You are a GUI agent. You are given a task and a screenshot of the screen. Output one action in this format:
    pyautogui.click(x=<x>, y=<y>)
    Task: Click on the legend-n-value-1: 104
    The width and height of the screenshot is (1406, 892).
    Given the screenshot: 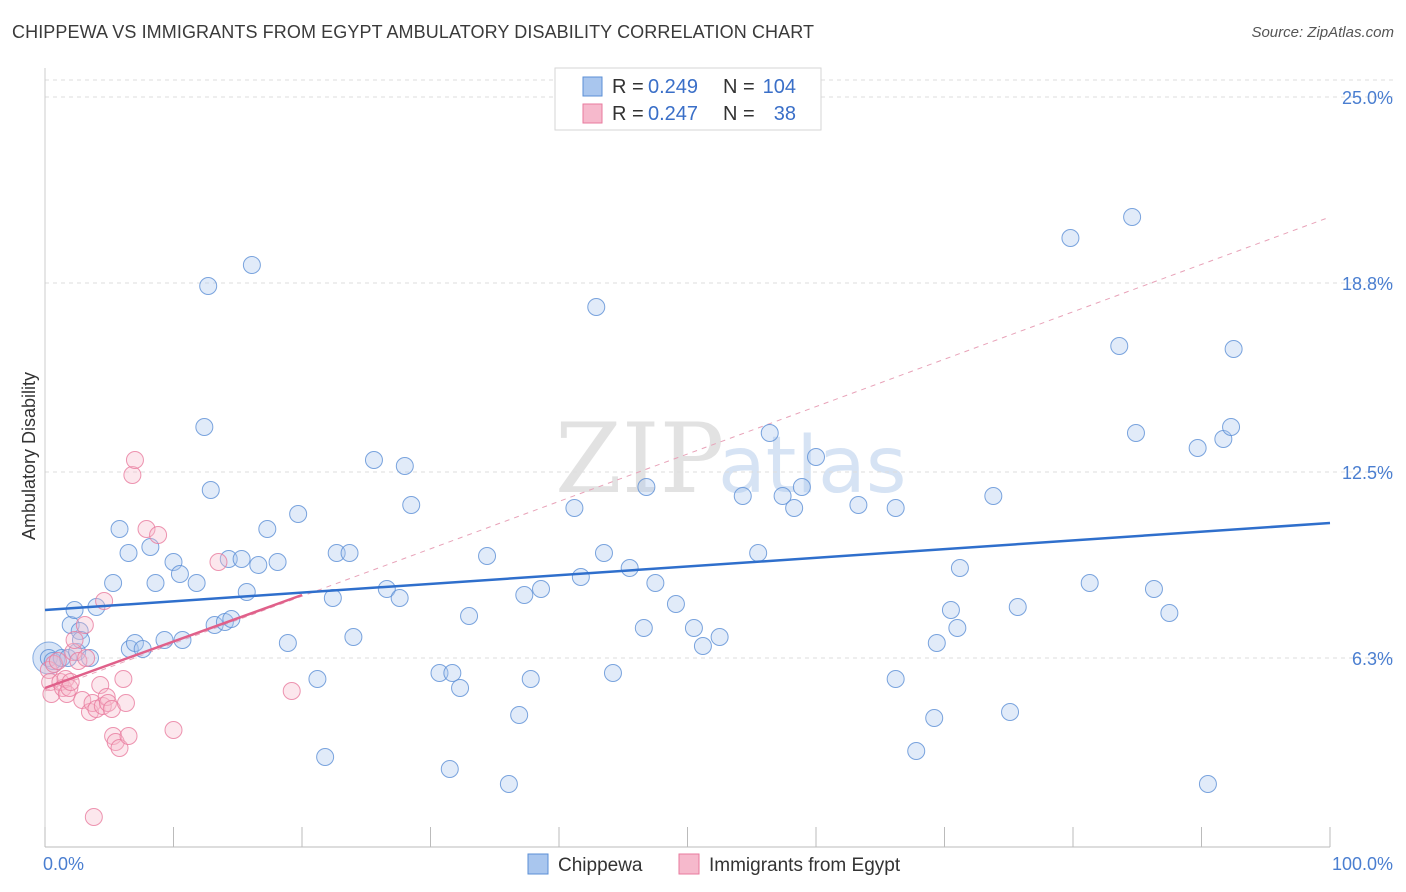 What is the action you would take?
    pyautogui.click(x=779, y=87)
    